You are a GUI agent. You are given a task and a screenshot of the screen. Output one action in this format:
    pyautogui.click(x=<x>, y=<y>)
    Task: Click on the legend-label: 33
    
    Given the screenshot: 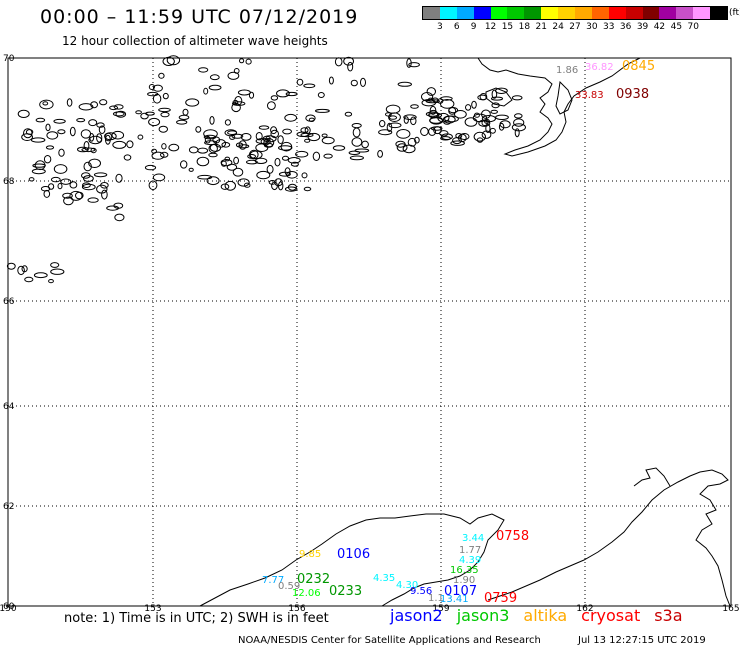 What is the action you would take?
    pyautogui.click(x=609, y=27)
    